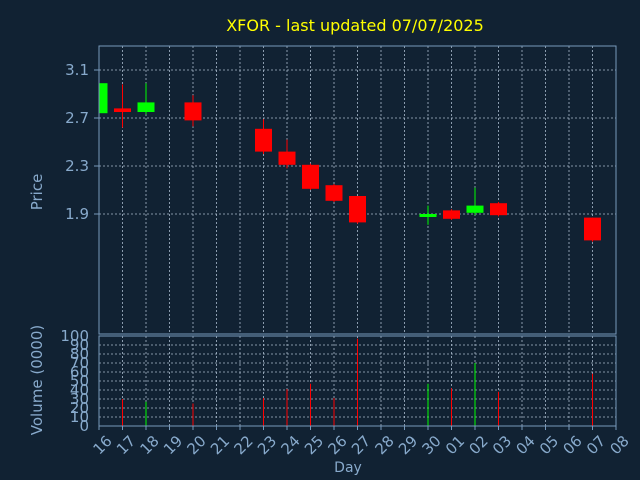  What do you see at coordinates (79, 363) in the screenshot?
I see `volume-tick-label: 70` at bounding box center [79, 363].